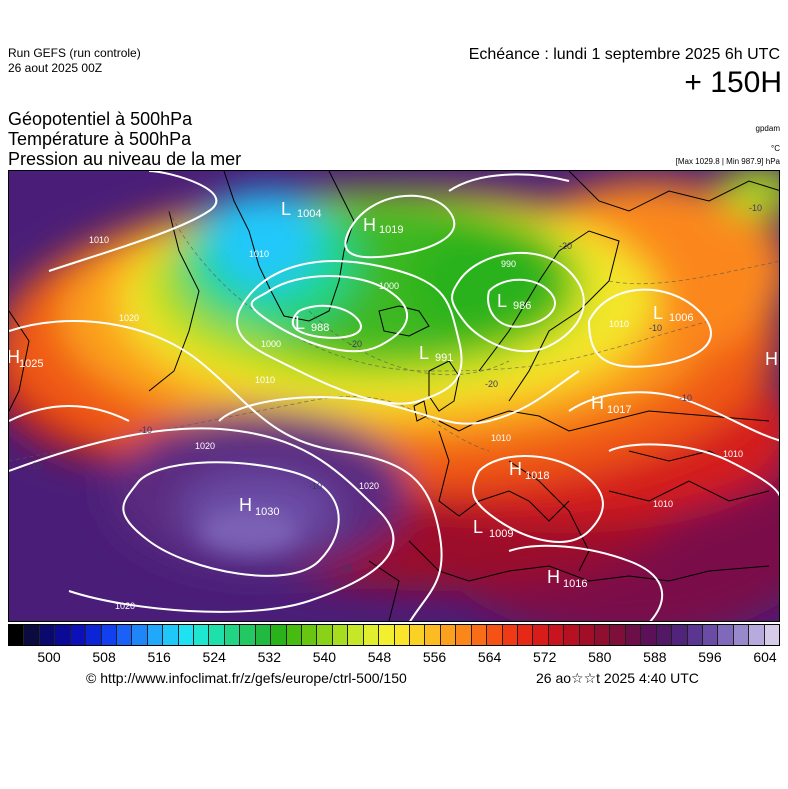 The image size is (788, 789). I want to click on pressure-center: H1025, so click(26, 358).